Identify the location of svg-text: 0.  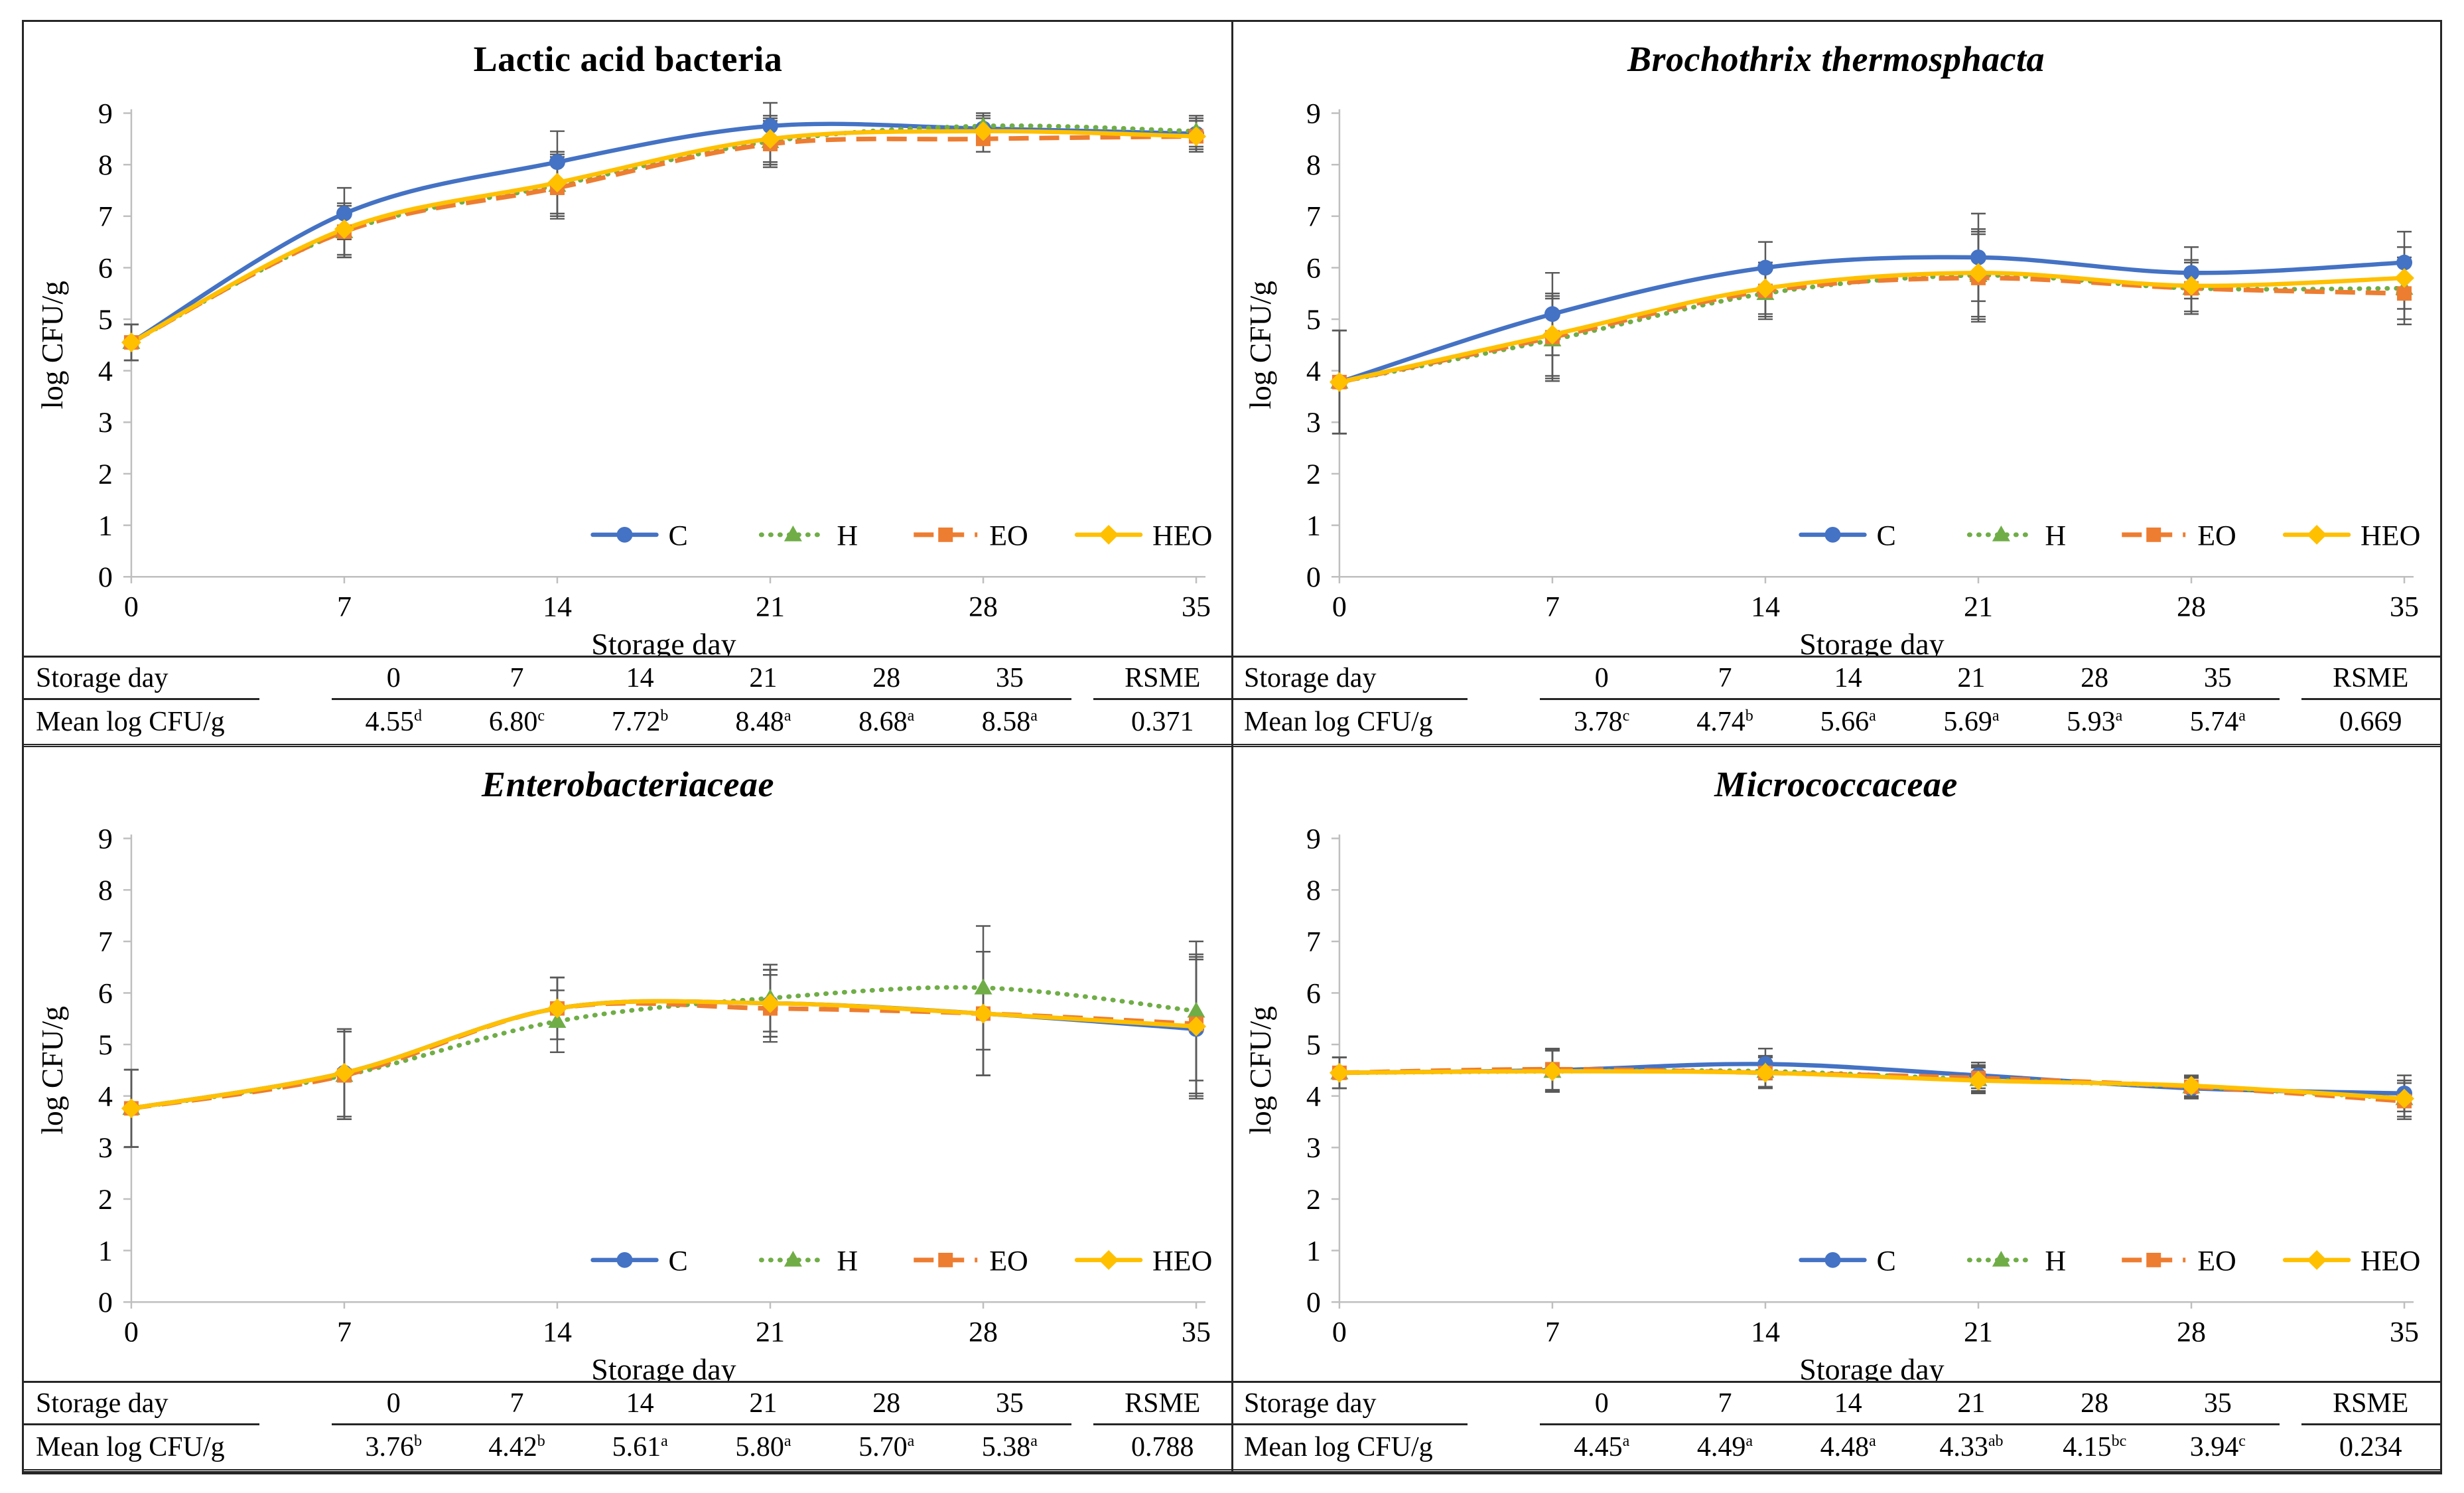
(105, 577).